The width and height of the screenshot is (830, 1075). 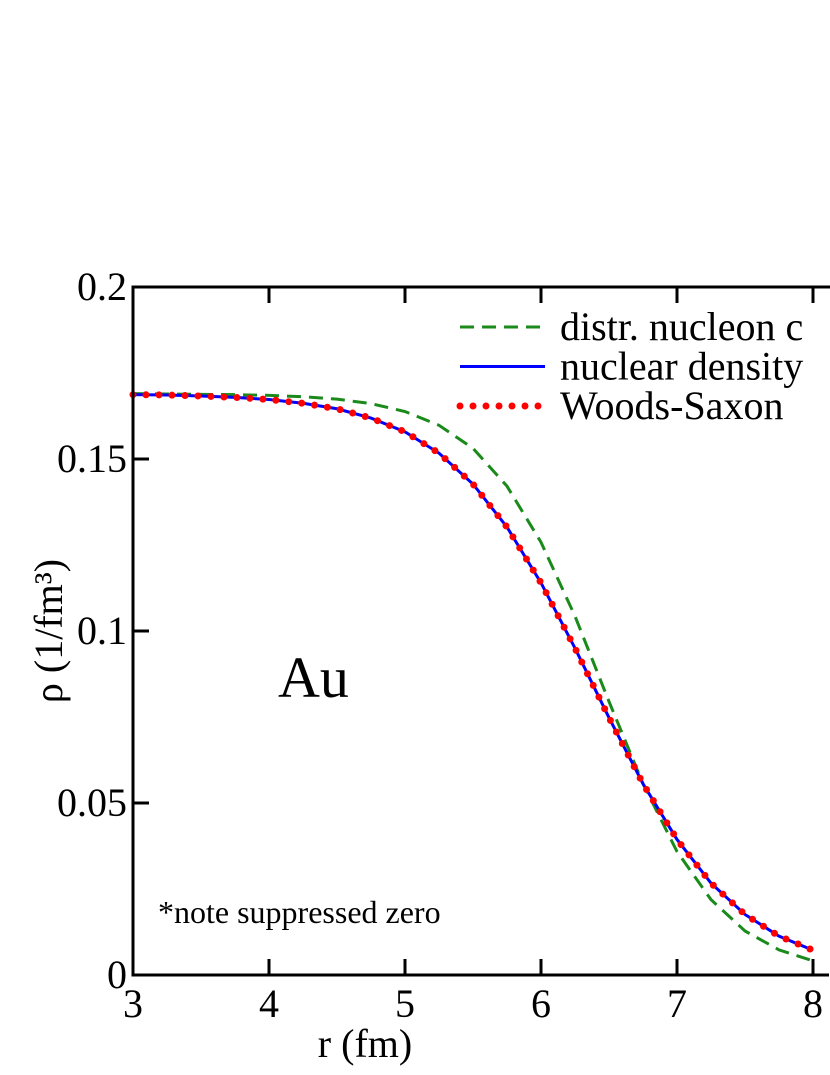 What do you see at coordinates (313, 677) in the screenshot?
I see `annotation: Au` at bounding box center [313, 677].